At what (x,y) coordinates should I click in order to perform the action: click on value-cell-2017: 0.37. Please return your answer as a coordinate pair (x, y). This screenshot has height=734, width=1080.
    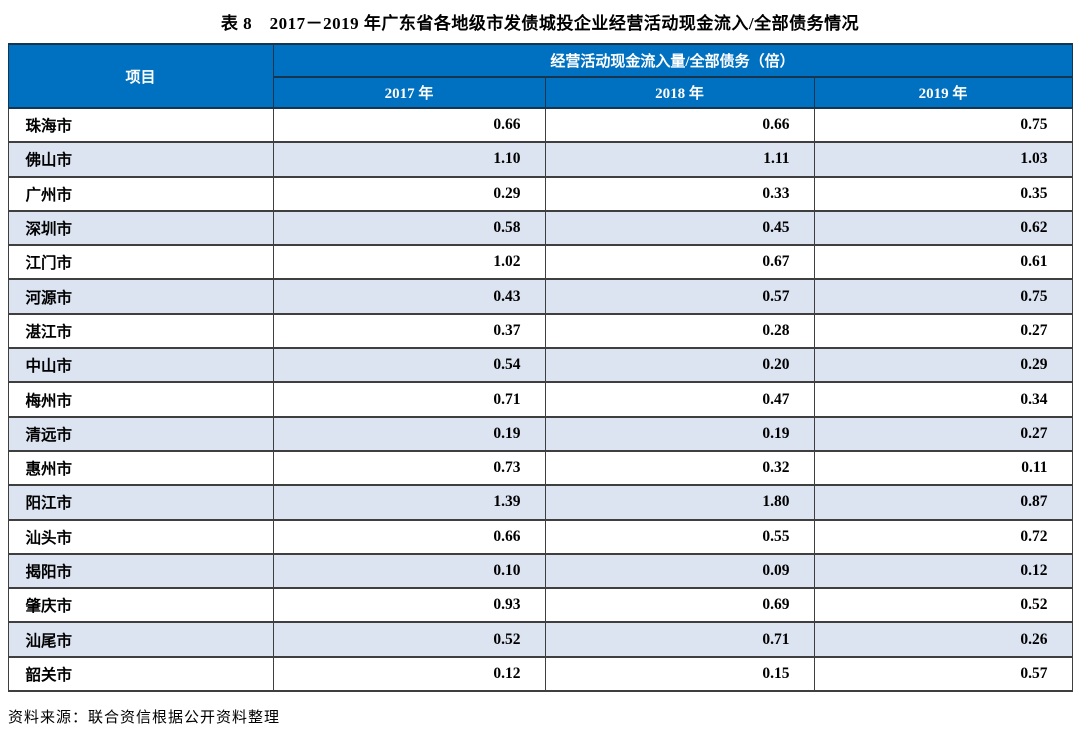
    Looking at the image, I should click on (409, 331).